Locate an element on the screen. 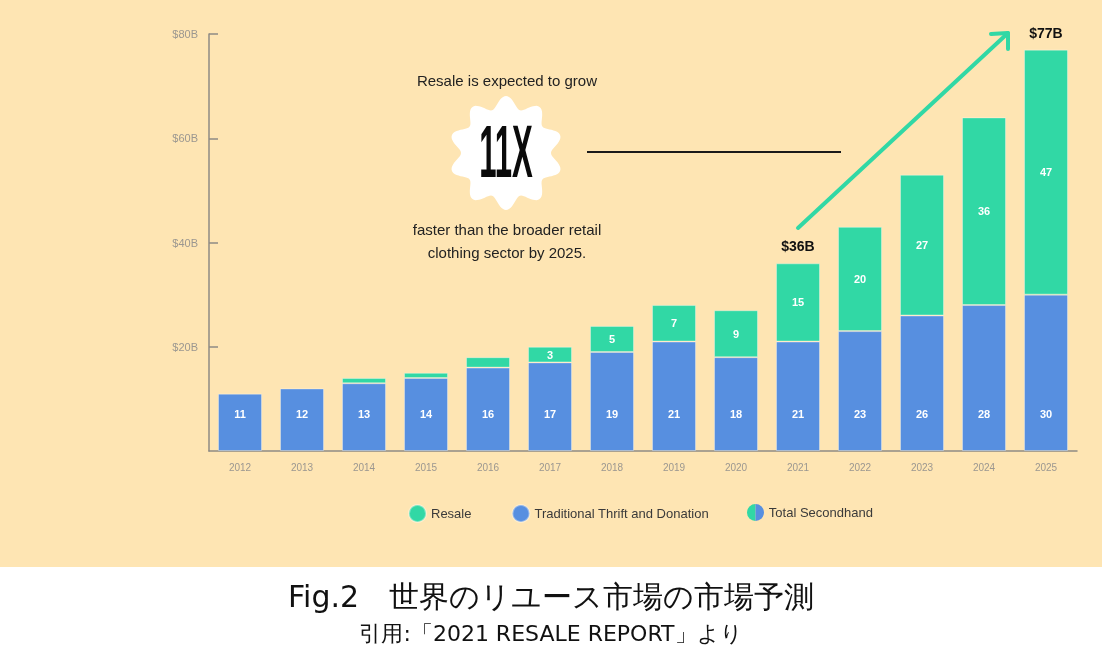 The height and width of the screenshot is (672, 1102). data-label: 15 is located at coordinates (798, 302).